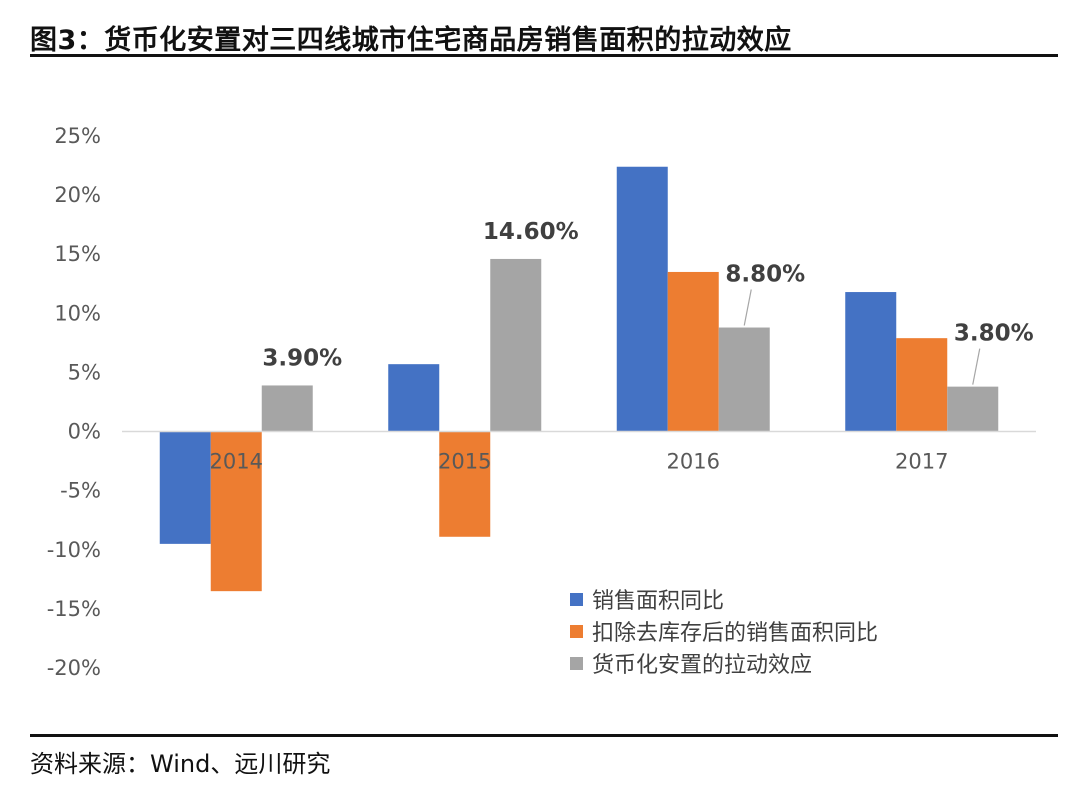  I want to click on chart-legend: 销售面积同比 扣除去库存后的销售面积同比 货币化安置的拉动效应, so click(724, 631).